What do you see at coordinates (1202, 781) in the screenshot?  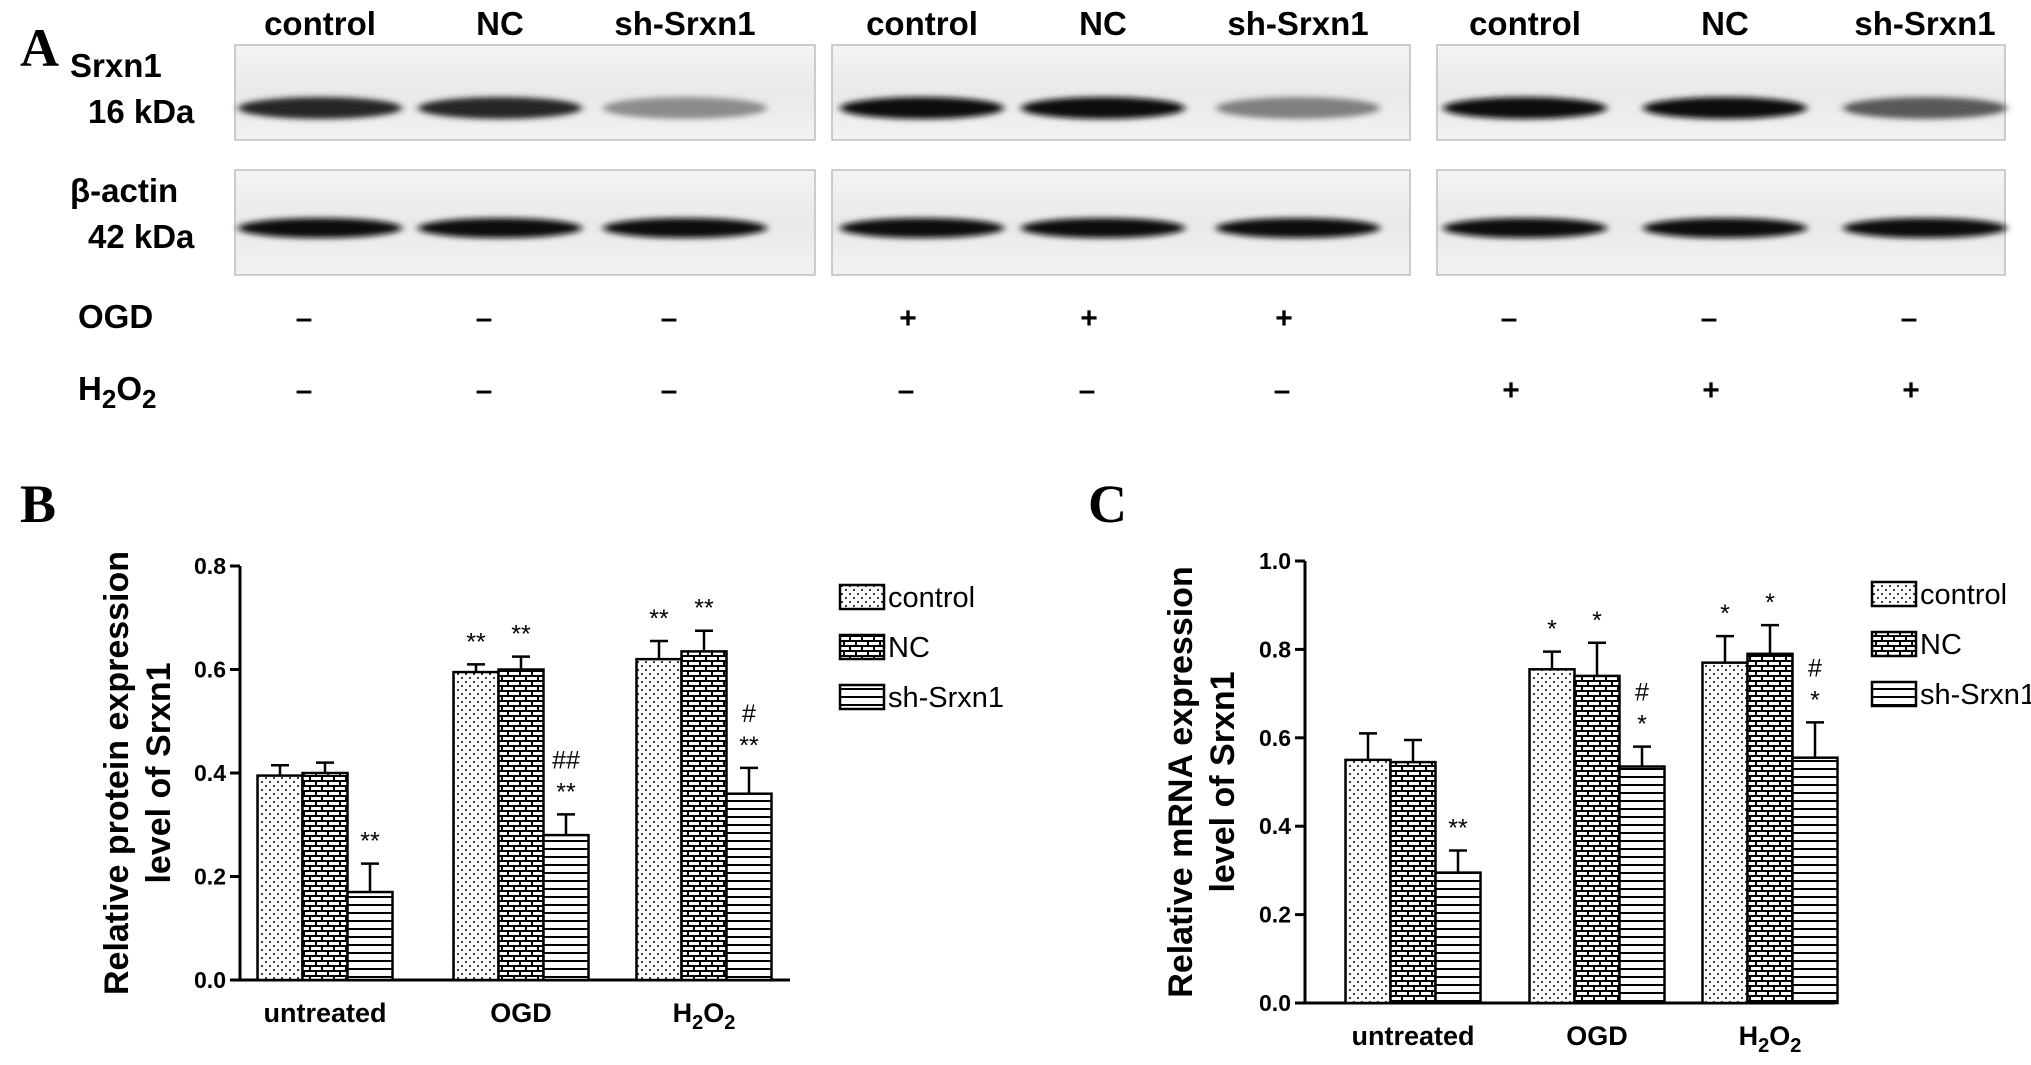 I see `y-axis-label: Relative mRNA expression level of Srxn1` at bounding box center [1202, 781].